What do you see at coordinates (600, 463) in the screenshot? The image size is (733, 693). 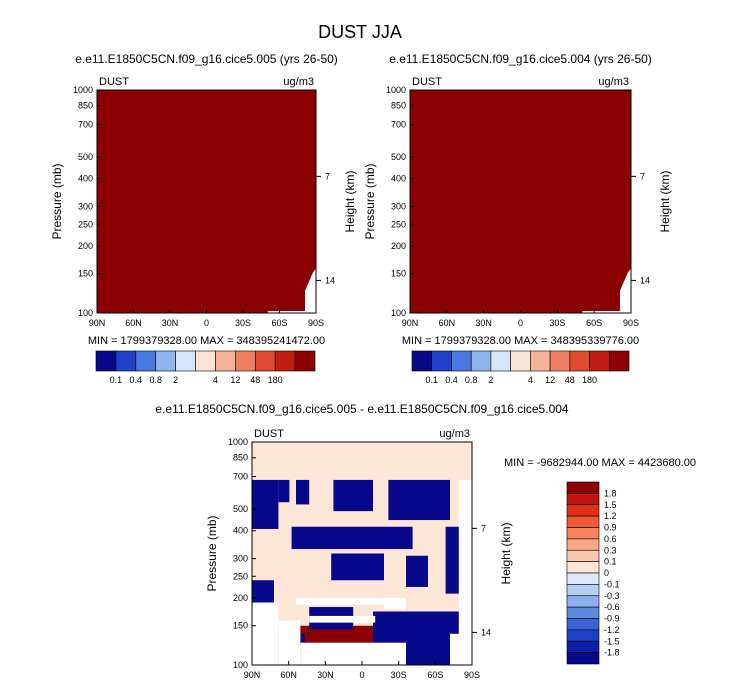 I see `min-max-stats: MIN = -9682944.00 MAX = 4423680.00` at bounding box center [600, 463].